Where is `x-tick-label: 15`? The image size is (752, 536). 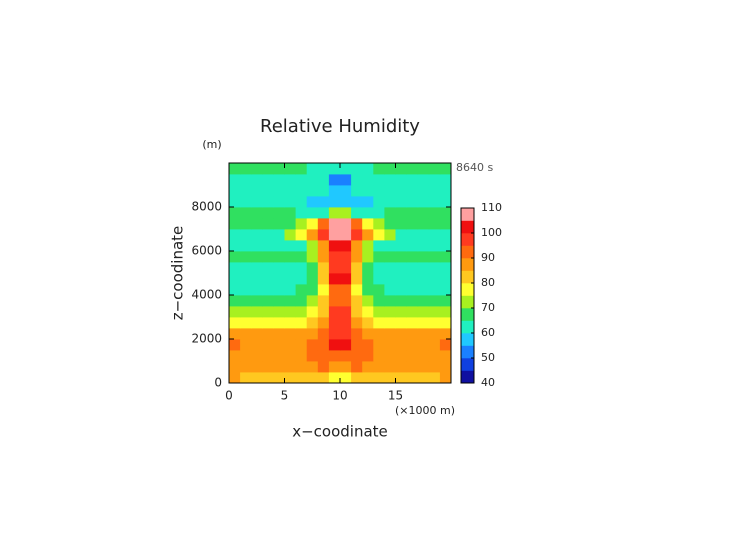
x-tick-label: 15 is located at coordinates (395, 396).